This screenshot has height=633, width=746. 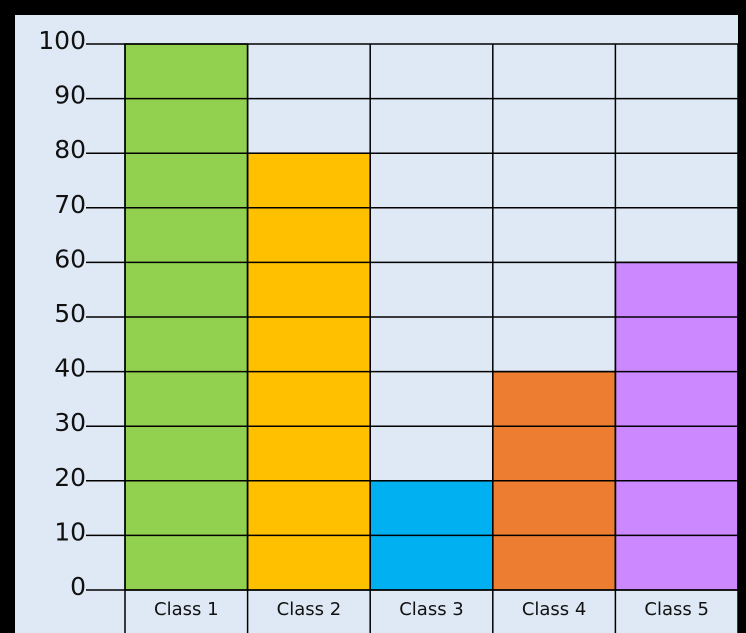 I want to click on x-tick-label: Class 5, so click(x=676, y=609).